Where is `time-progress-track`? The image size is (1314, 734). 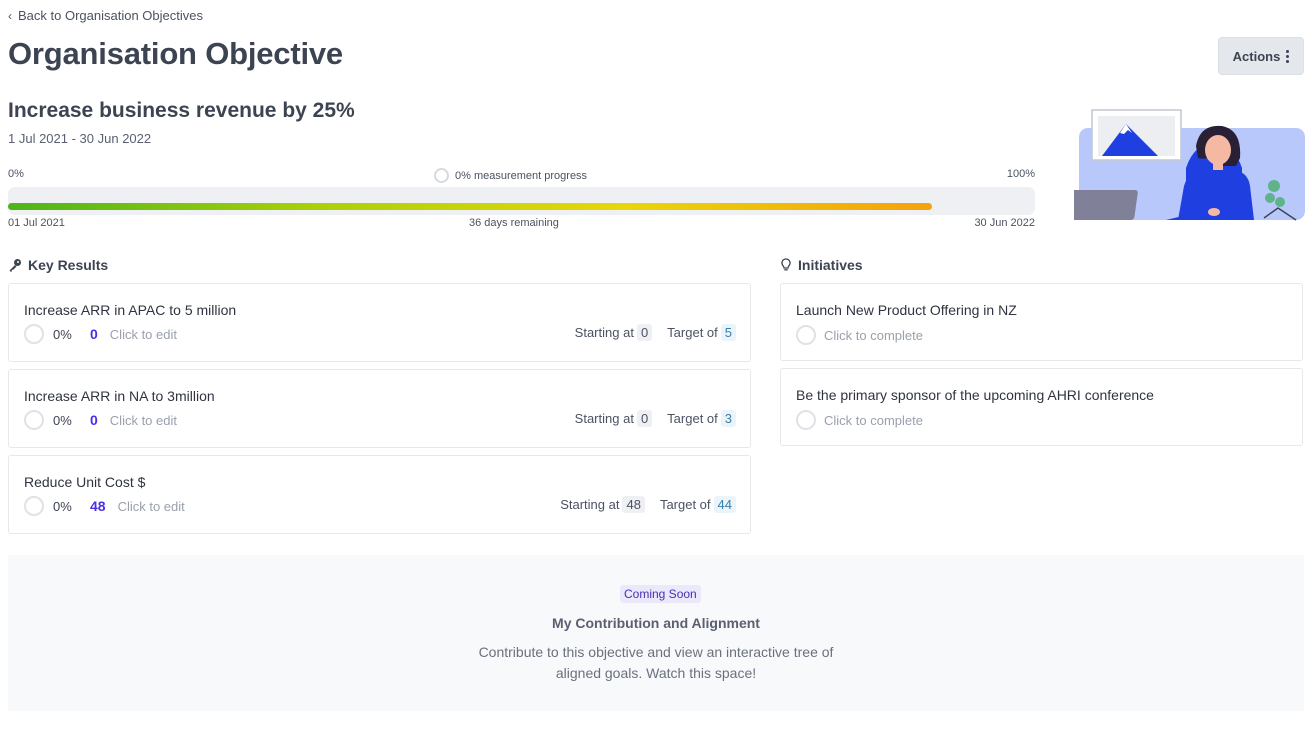
time-progress-track is located at coordinates (521, 201).